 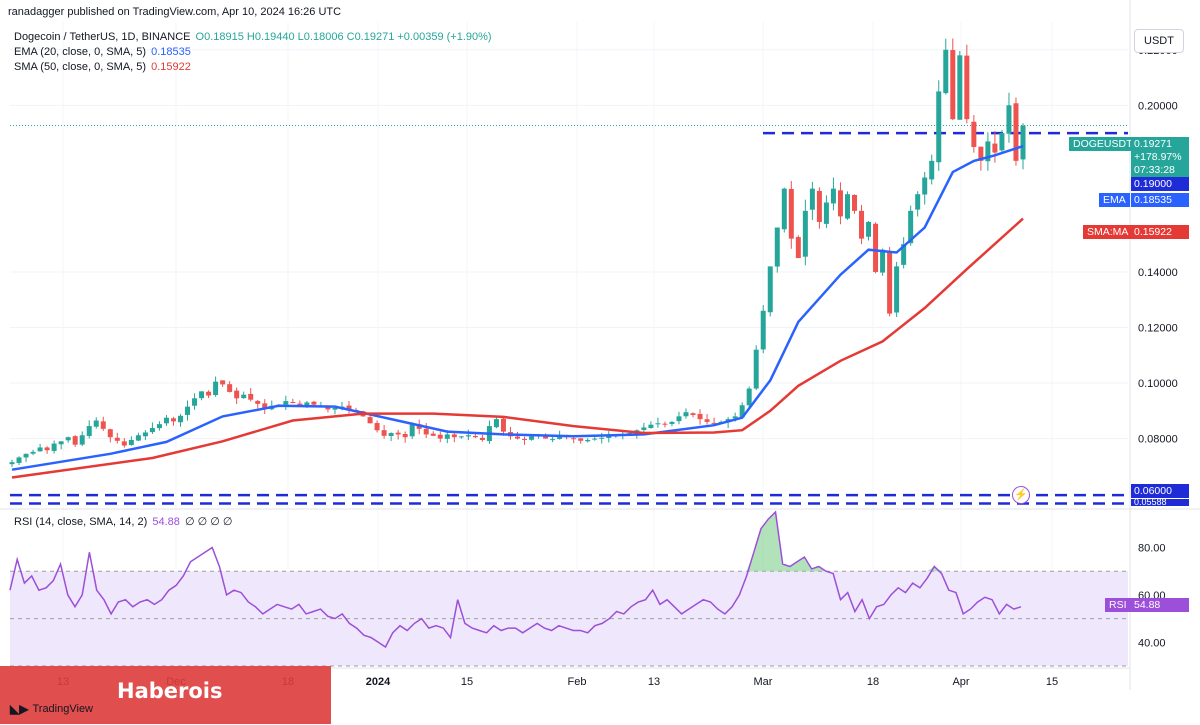 What do you see at coordinates (1152, 549) in the screenshot?
I see `rsi-tick-label: 80.00` at bounding box center [1152, 549].